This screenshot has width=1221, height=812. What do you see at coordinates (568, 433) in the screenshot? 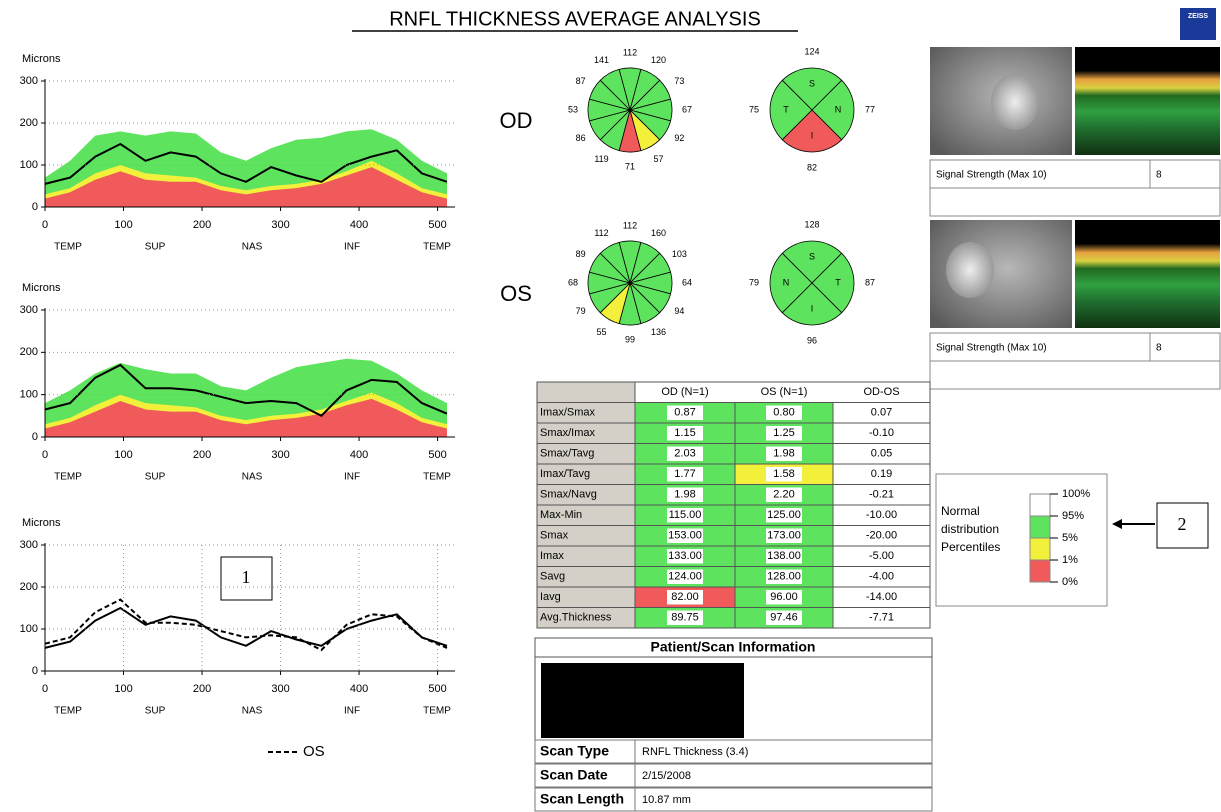
I see `row-label: Smax/Imax` at bounding box center [568, 433].